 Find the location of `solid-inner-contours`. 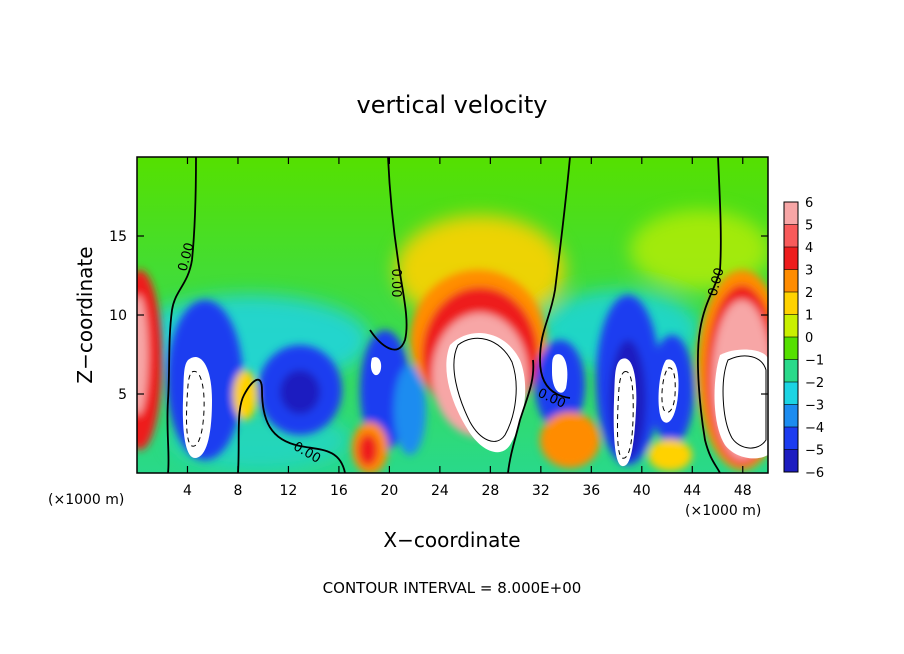

solid-inner-contours is located at coordinates (610, 393).